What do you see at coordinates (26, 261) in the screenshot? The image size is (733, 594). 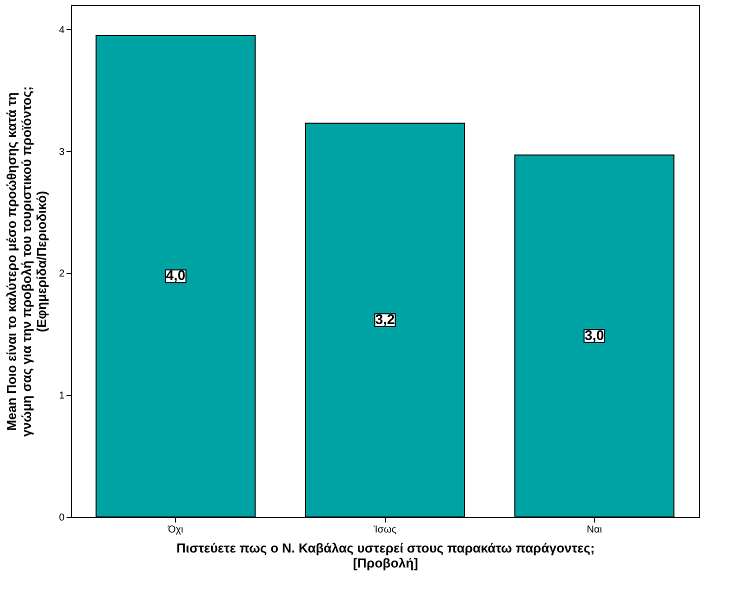 I see `text: γνώμη σας για την προβολή του τουριστικού προϊόντος;` at bounding box center [26, 261].